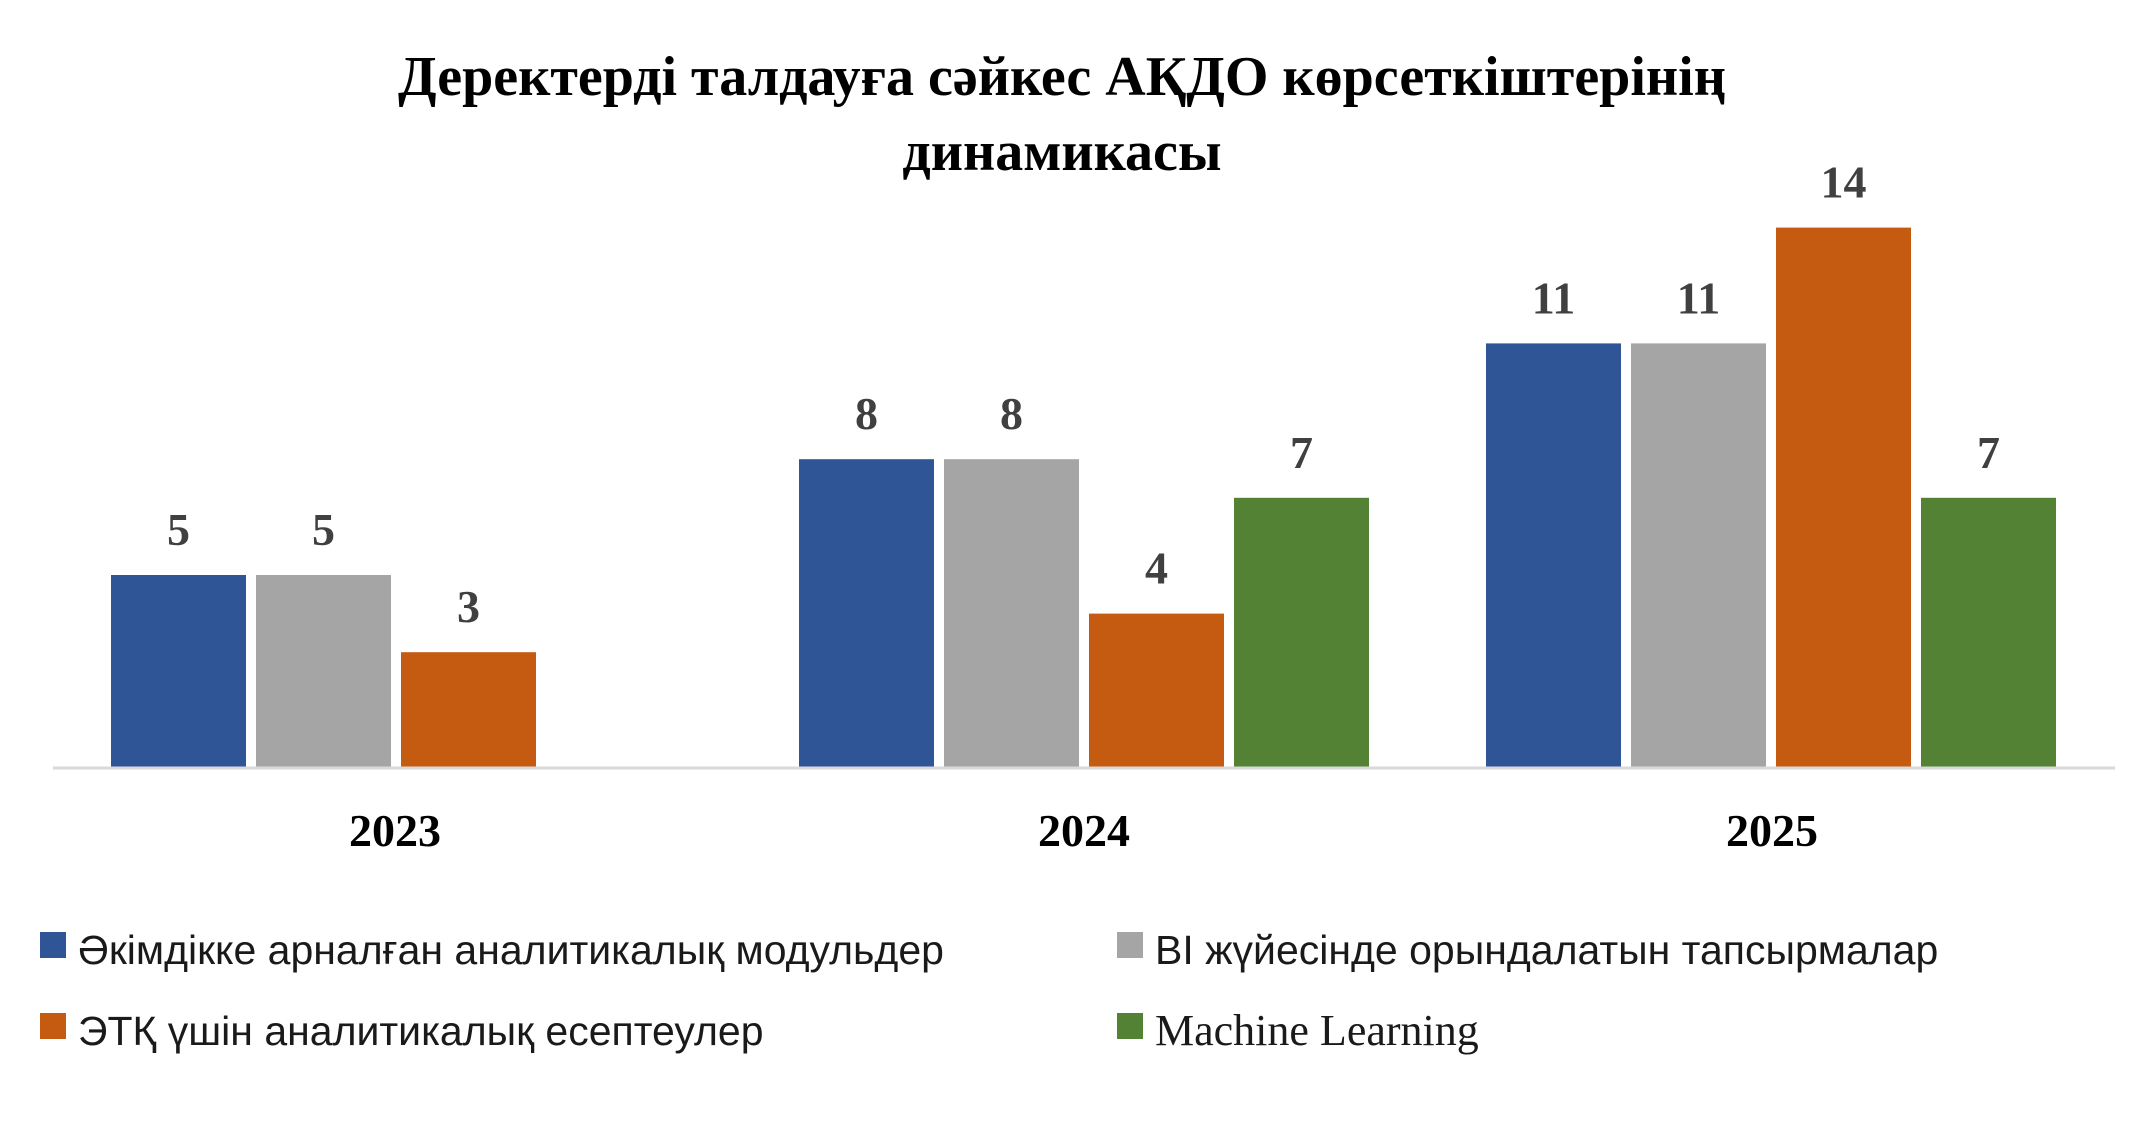 This screenshot has width=2152, height=1147. I want to click on data-label-2023-series-1: 5, so click(178, 529).